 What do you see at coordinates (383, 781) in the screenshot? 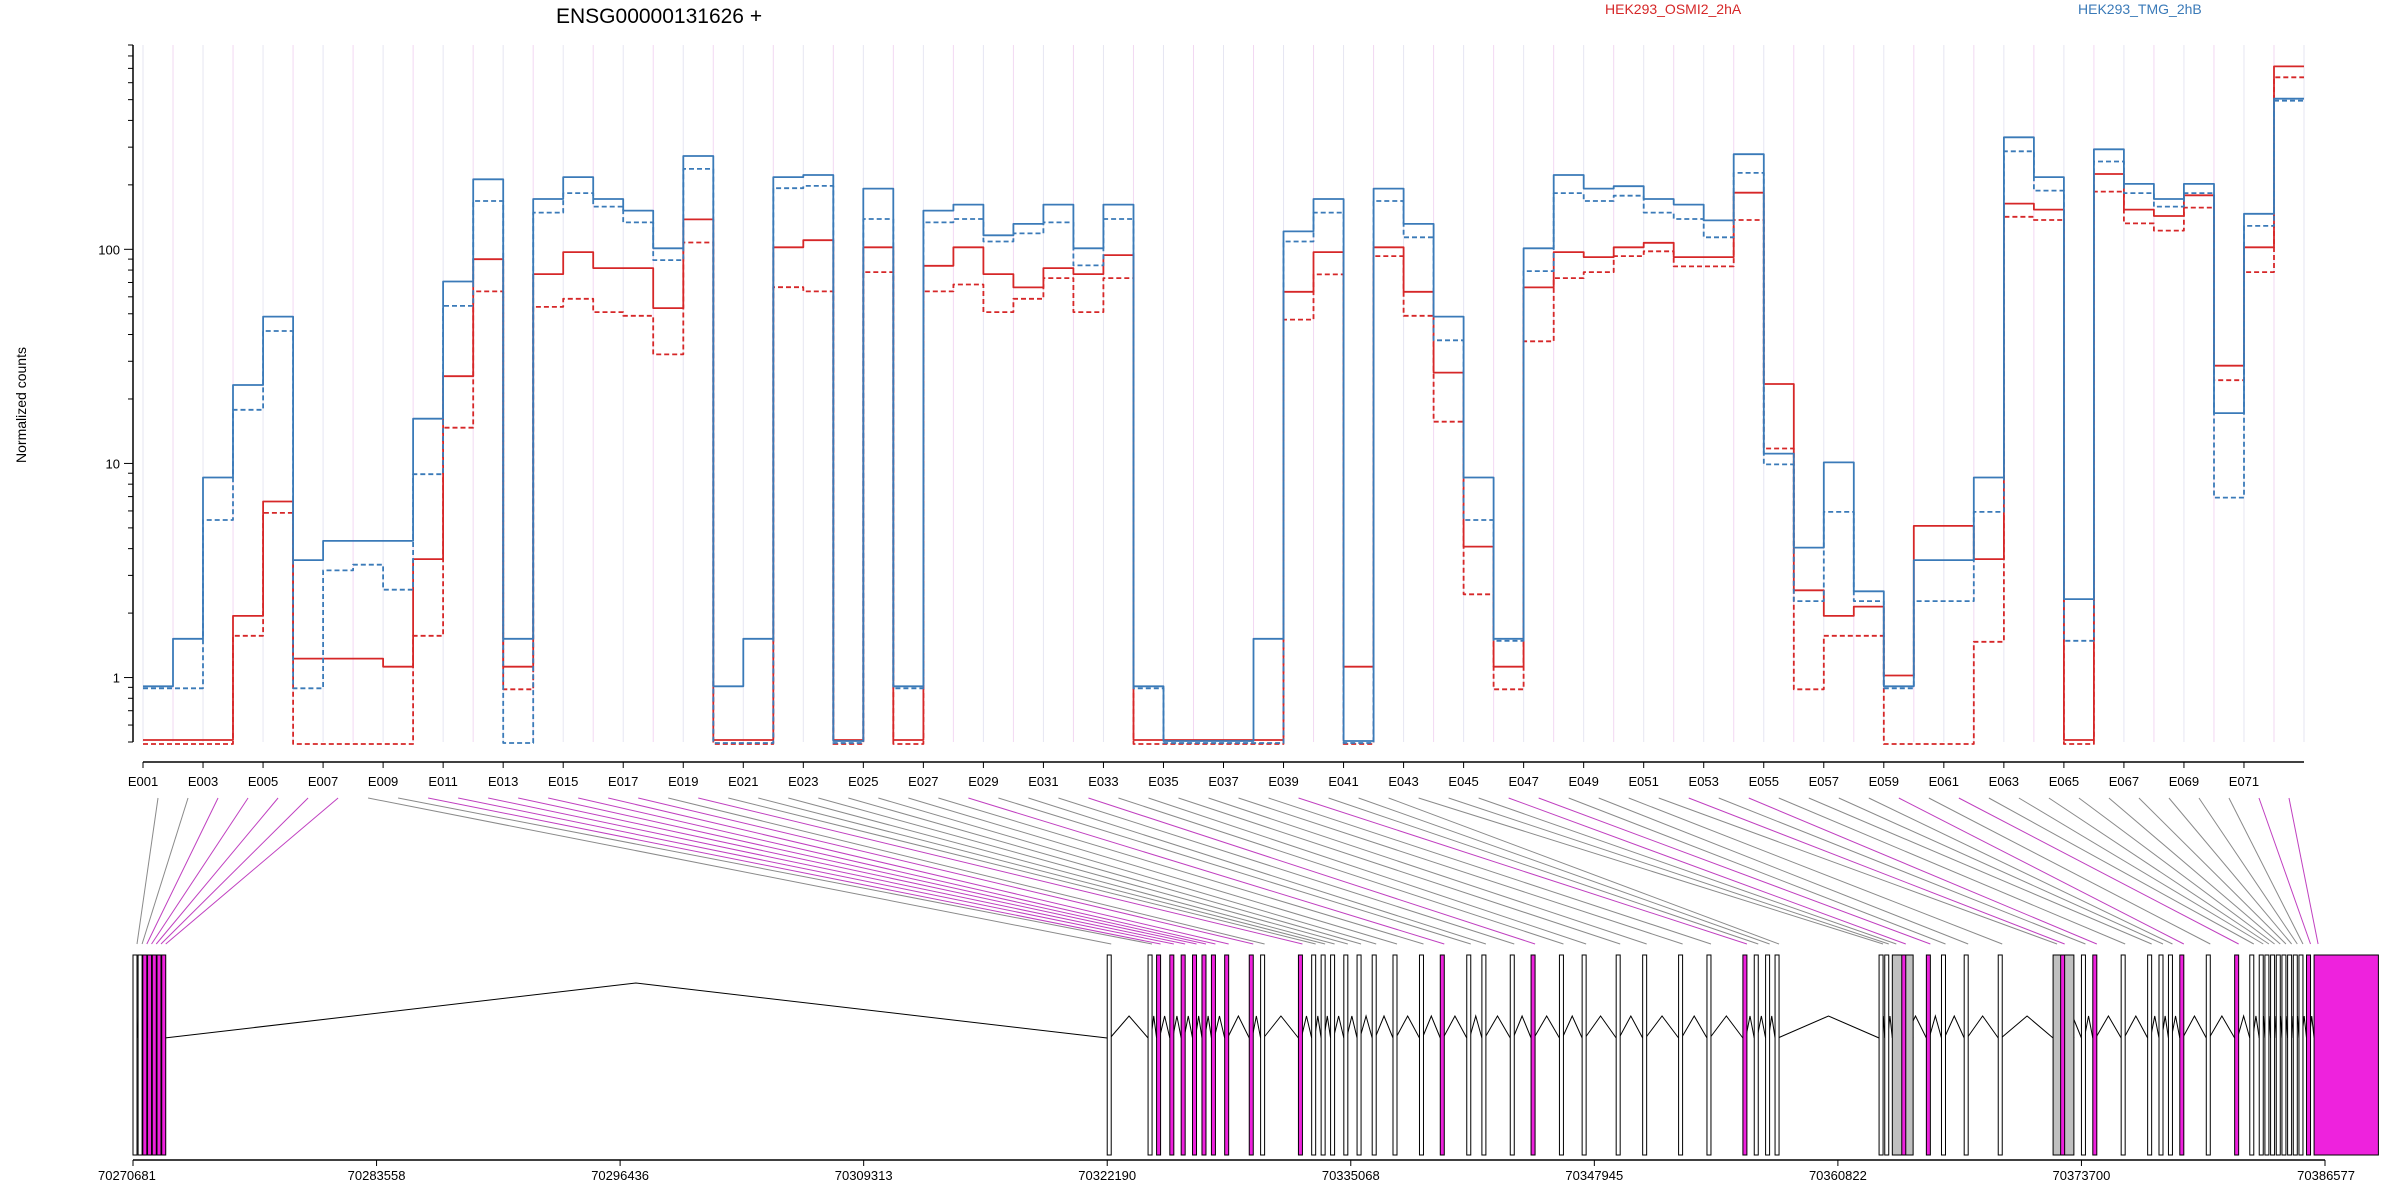
I see `x-tick-label: E009` at bounding box center [383, 781].